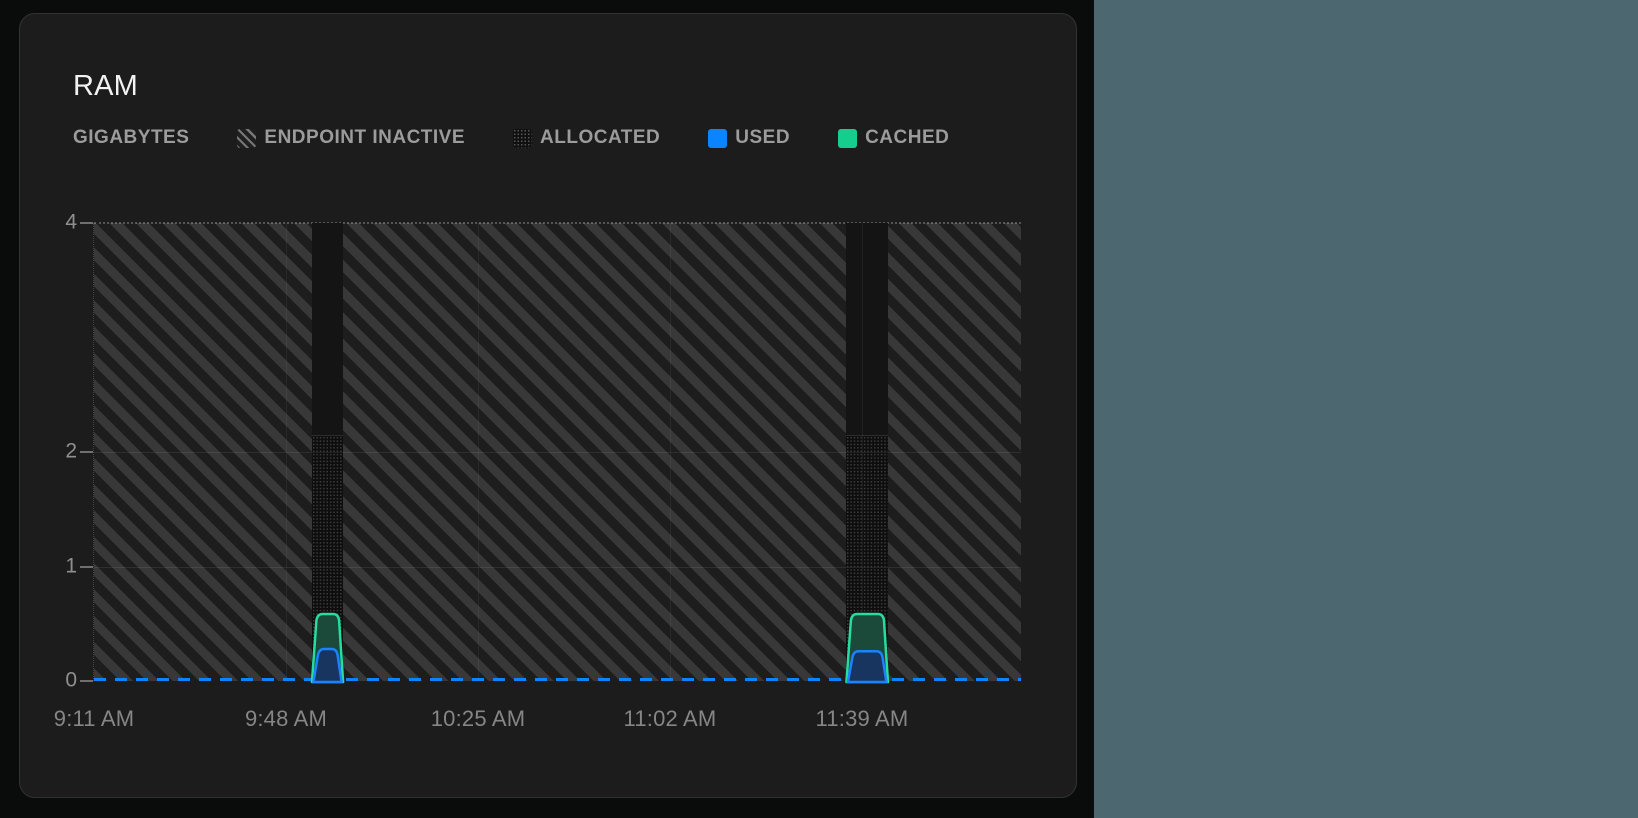 This screenshot has height=818, width=1638. I want to click on x-axis-tick-label: 11:39 AM, so click(862, 718).